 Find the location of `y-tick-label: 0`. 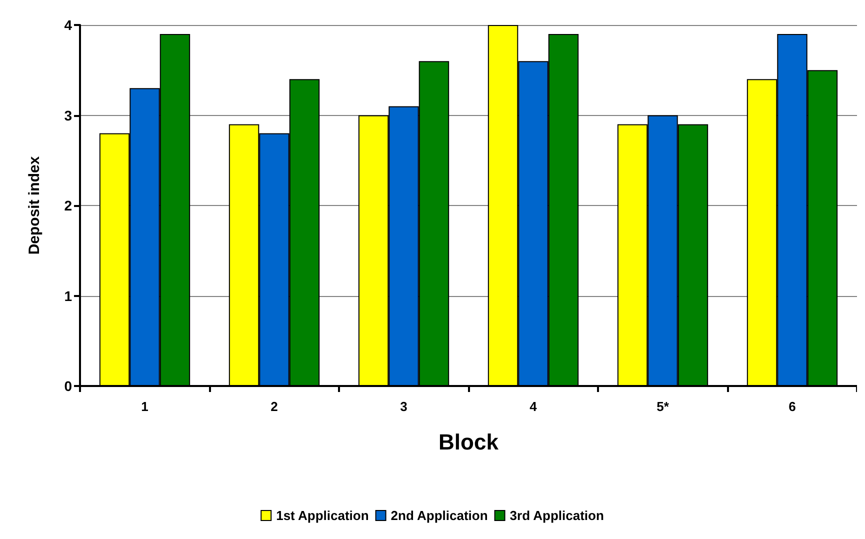

y-tick-label: 0 is located at coordinates (68, 386).